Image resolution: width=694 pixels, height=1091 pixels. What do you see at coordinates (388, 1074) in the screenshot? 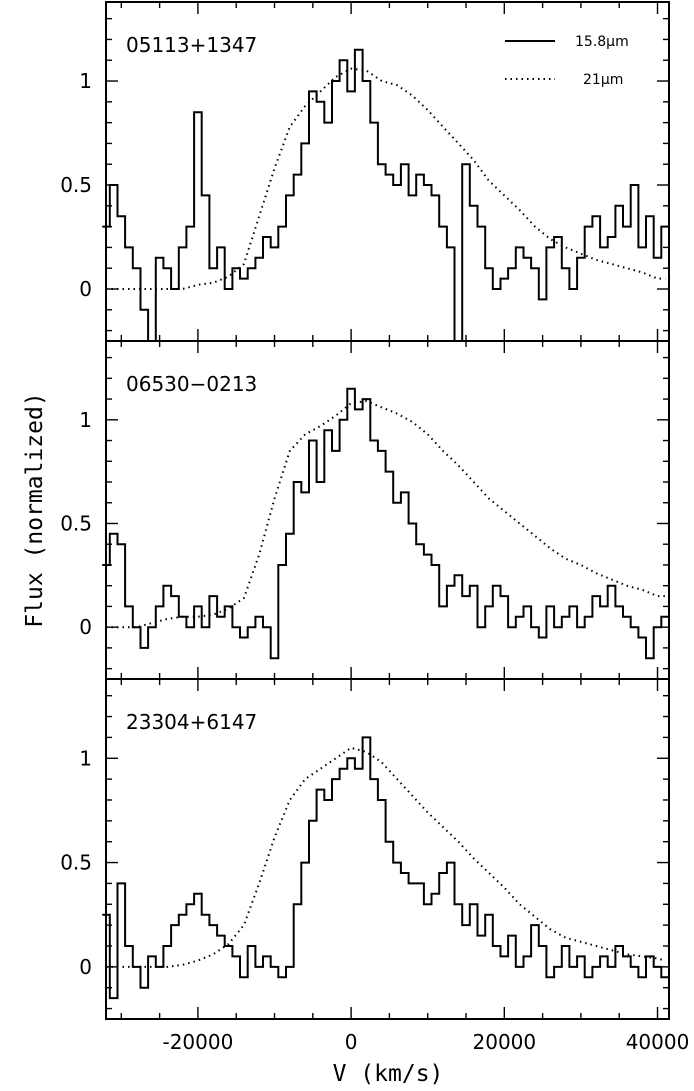
I see `x-axis-title: V (km/s)` at bounding box center [388, 1074].